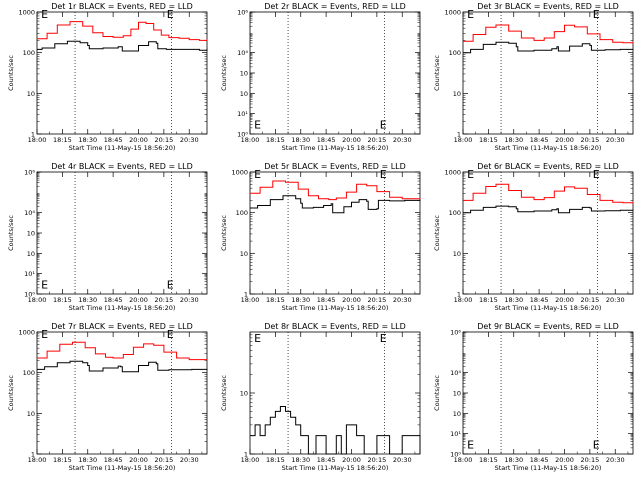 The width and height of the screenshot is (640, 480). I want to click on y-tick-label: 10¹, so click(242, 114).